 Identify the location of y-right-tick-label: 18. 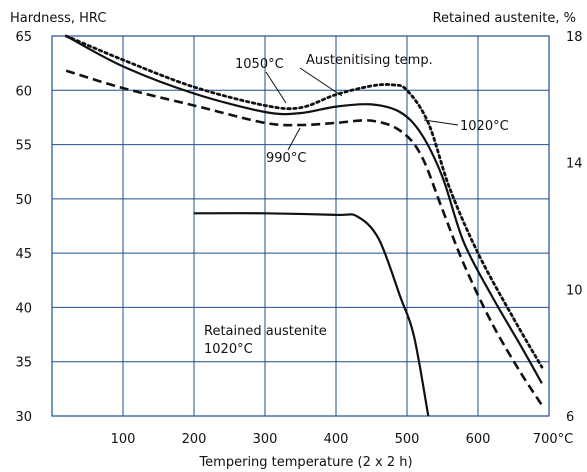
(574, 37).